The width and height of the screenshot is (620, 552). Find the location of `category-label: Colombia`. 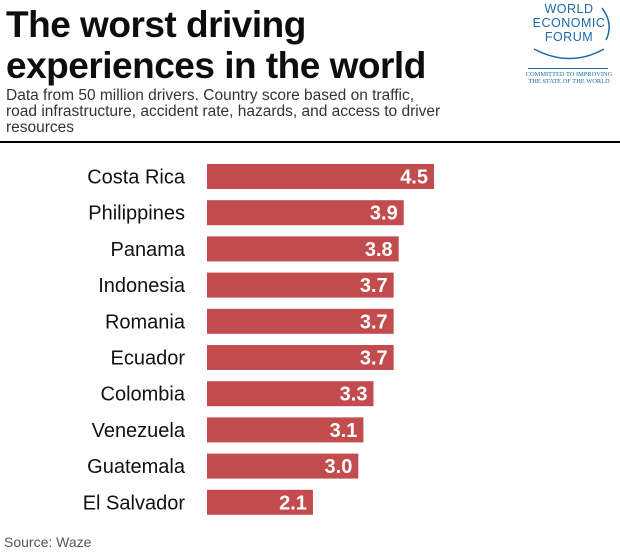

category-label: Colombia is located at coordinates (143, 395).